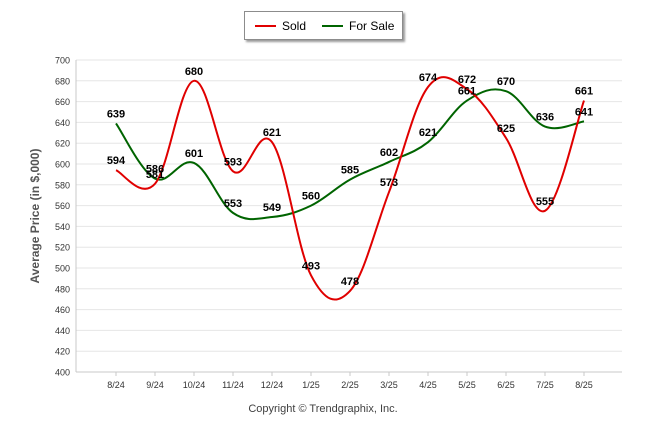 This screenshot has width=646, height=434. What do you see at coordinates (545, 385) in the screenshot?
I see `x-tick-label: 7/25` at bounding box center [545, 385].